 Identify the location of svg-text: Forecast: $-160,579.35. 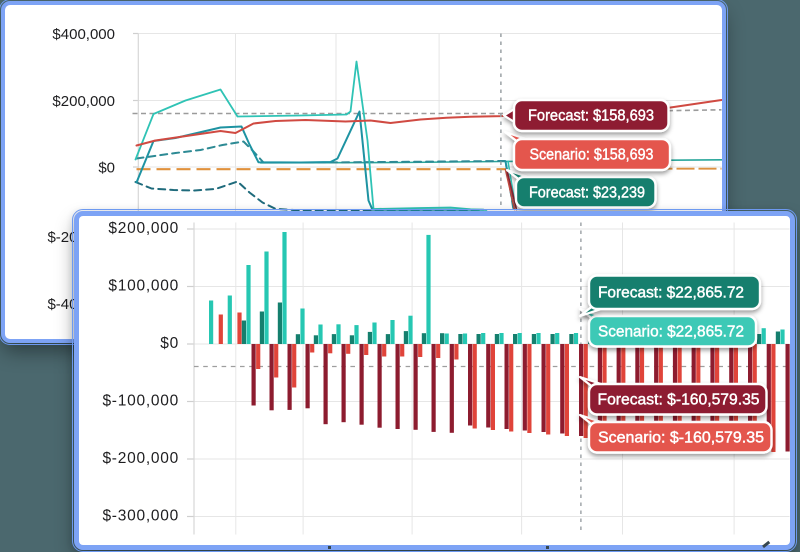
(678, 399).